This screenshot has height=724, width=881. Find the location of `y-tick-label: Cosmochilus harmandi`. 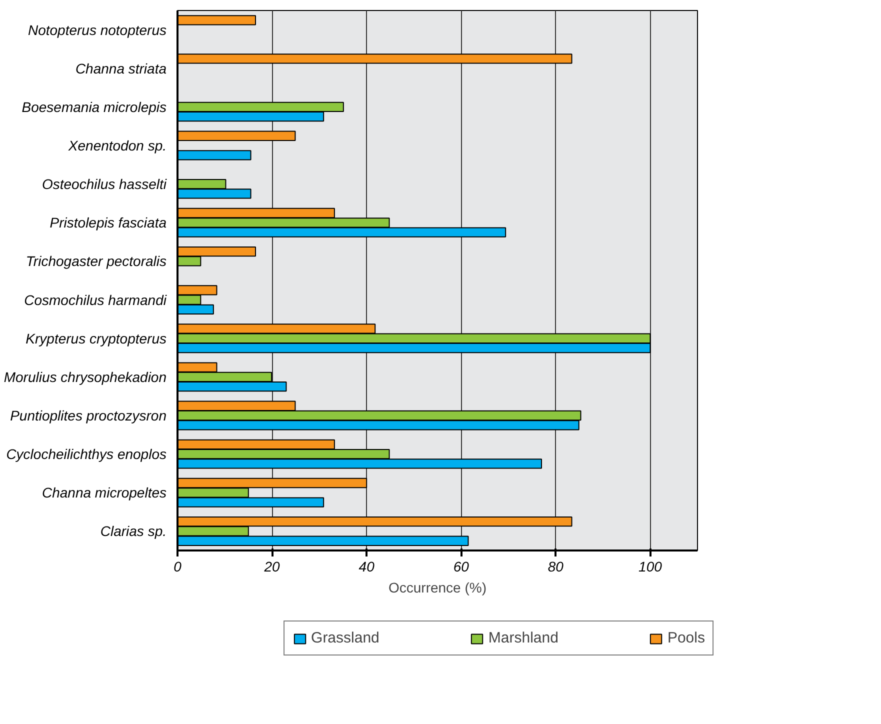

y-tick-label: Cosmochilus harmandi is located at coordinates (96, 300).